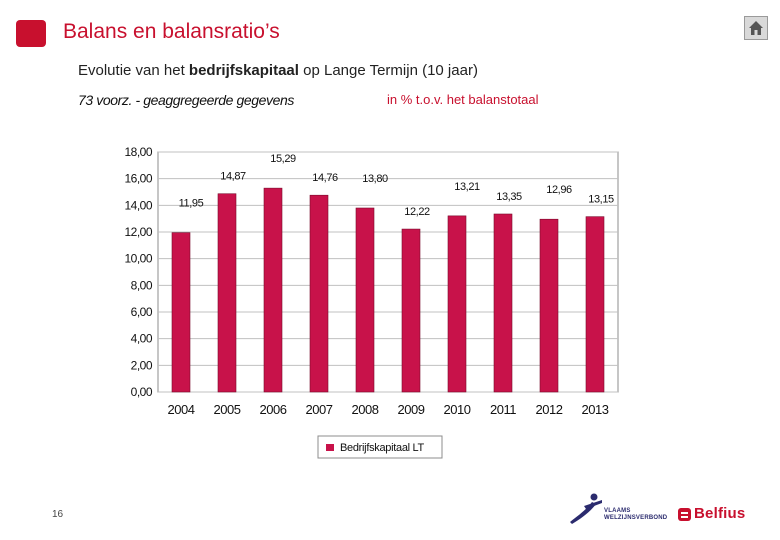  I want to click on data-label: 13,15, so click(601, 200).